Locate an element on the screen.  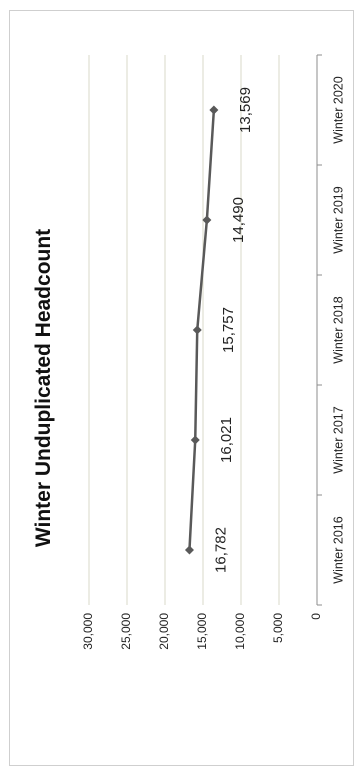
y-tick-label: 5,000 is located at coordinates (278, 628).